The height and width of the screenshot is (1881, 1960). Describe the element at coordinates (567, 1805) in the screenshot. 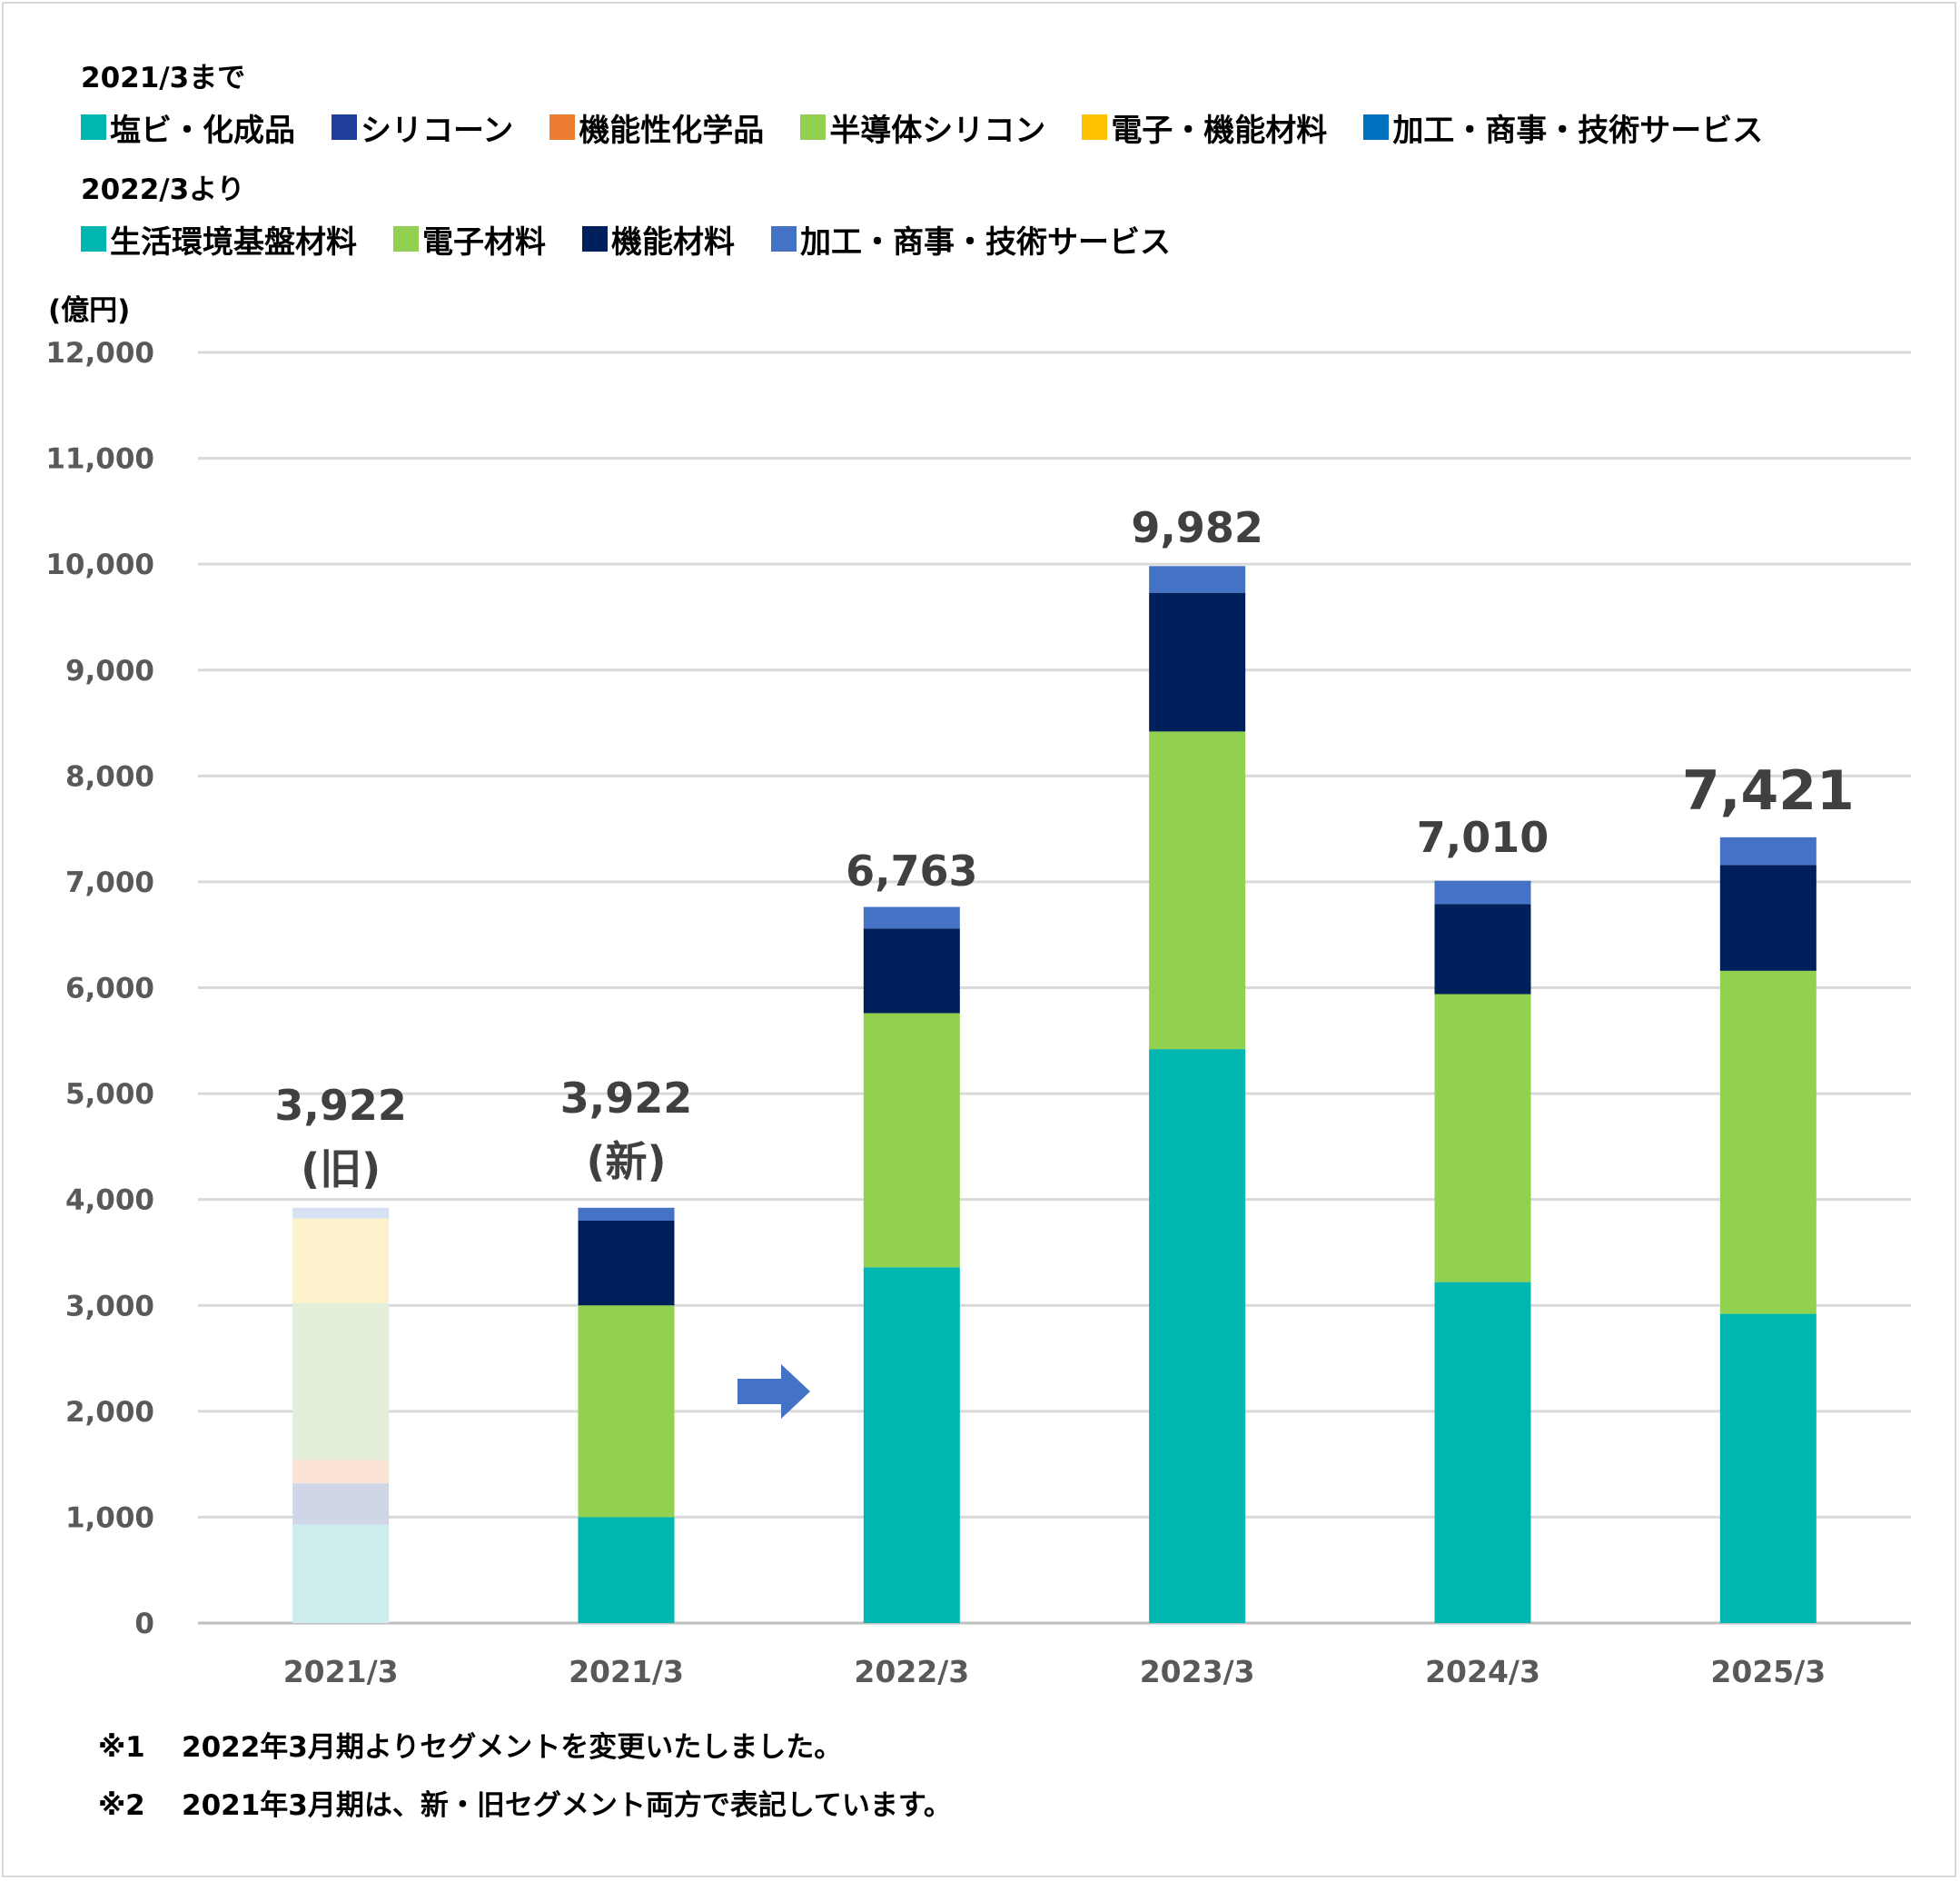

I see `footnote-2-text: 2021年3月期は、新・旧セグメント両方で表記しています。` at that location.